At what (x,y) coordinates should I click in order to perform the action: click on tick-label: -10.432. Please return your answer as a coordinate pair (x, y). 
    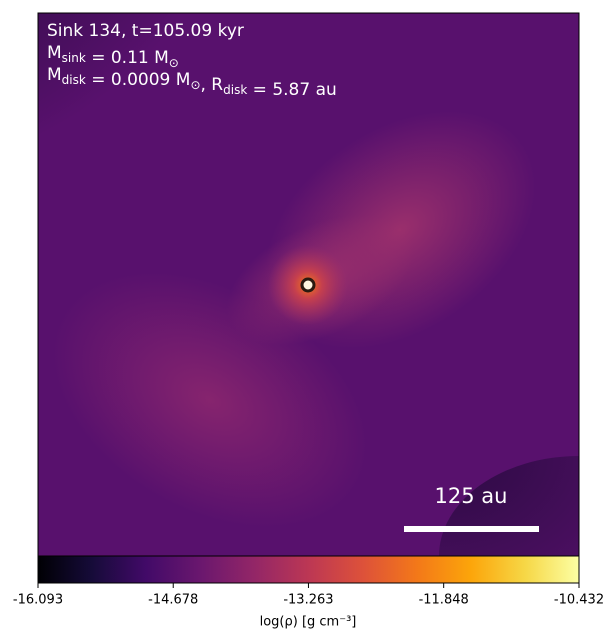
    Looking at the image, I should click on (579, 600).